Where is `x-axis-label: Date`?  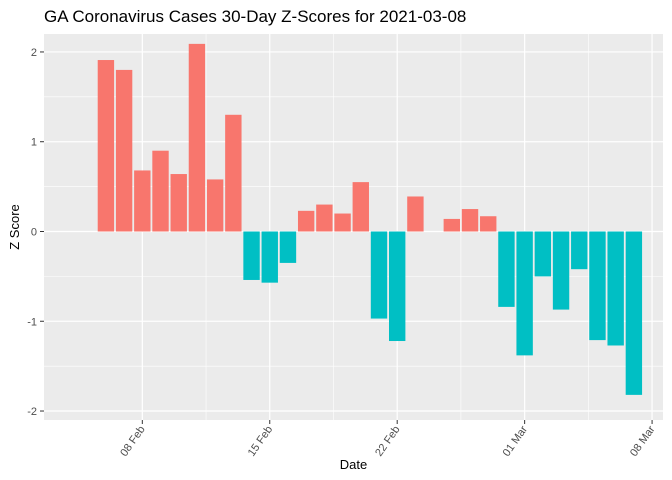 x-axis-label: Date is located at coordinates (353, 464).